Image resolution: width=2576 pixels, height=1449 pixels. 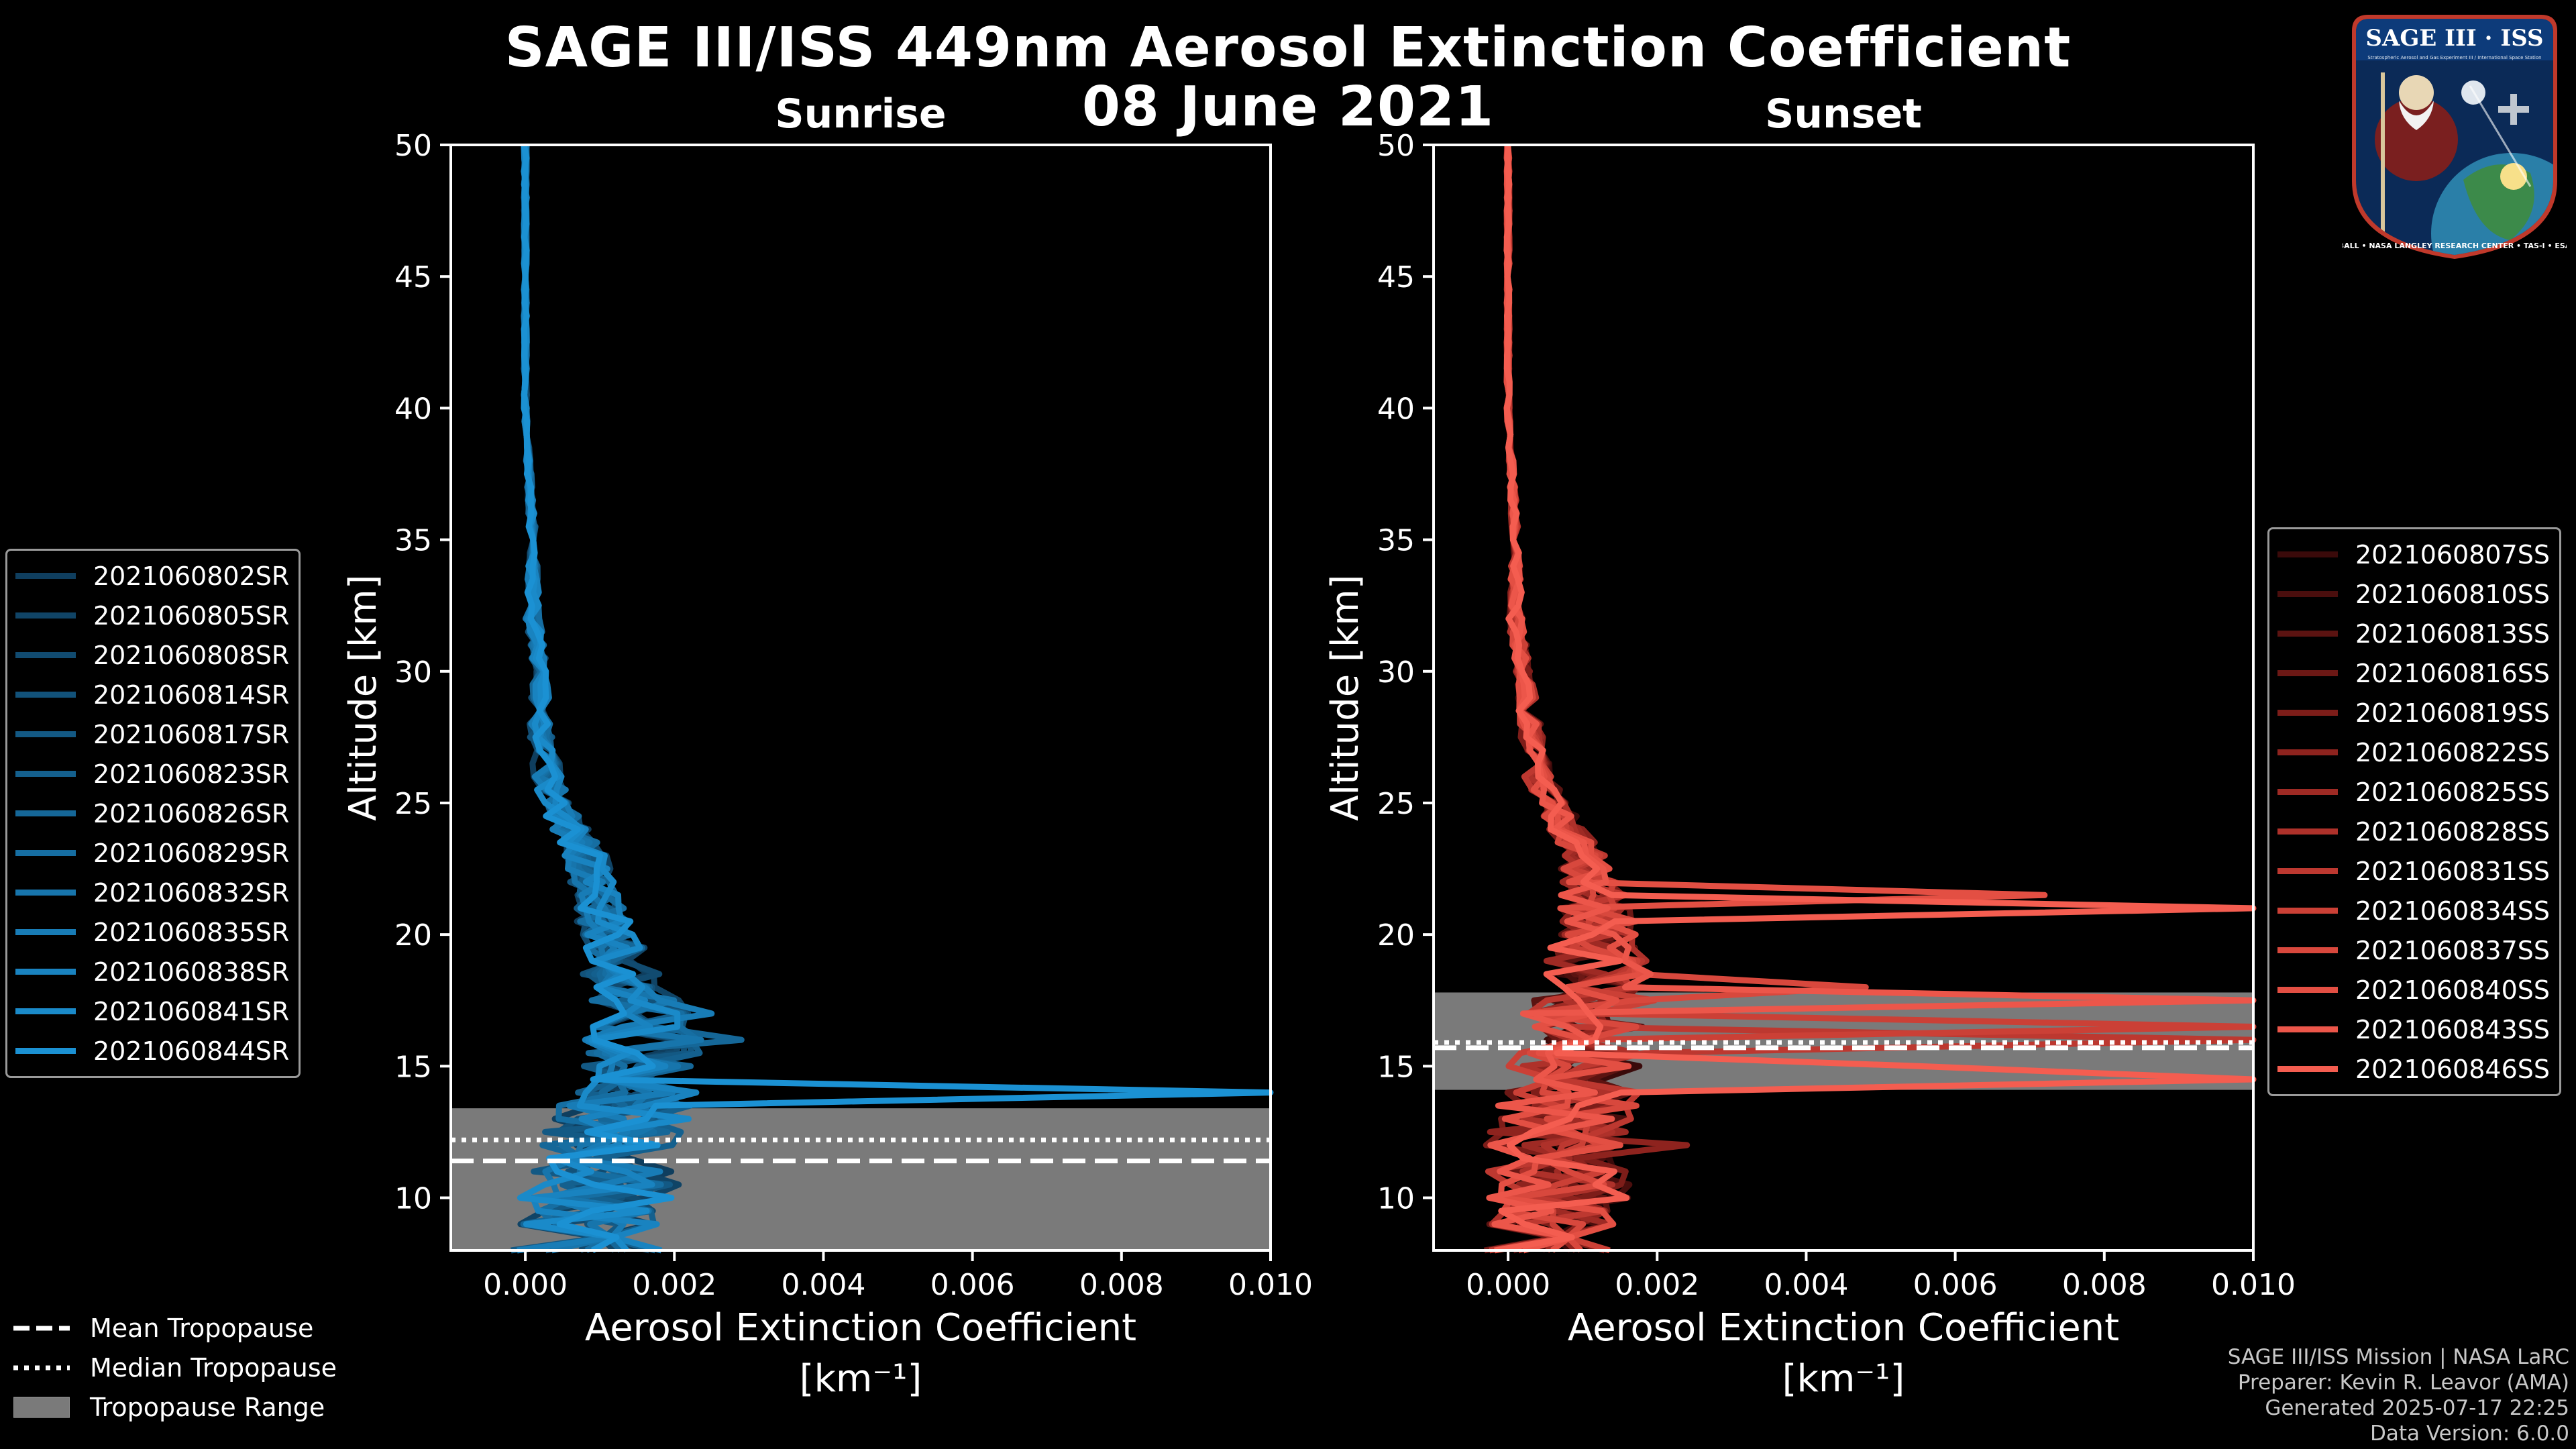 What do you see at coordinates (1881, 1276) in the screenshot?
I see `sunset-x-ticks: 0.000 0.002 0.004 0.006 0.008 0.010` at bounding box center [1881, 1276].